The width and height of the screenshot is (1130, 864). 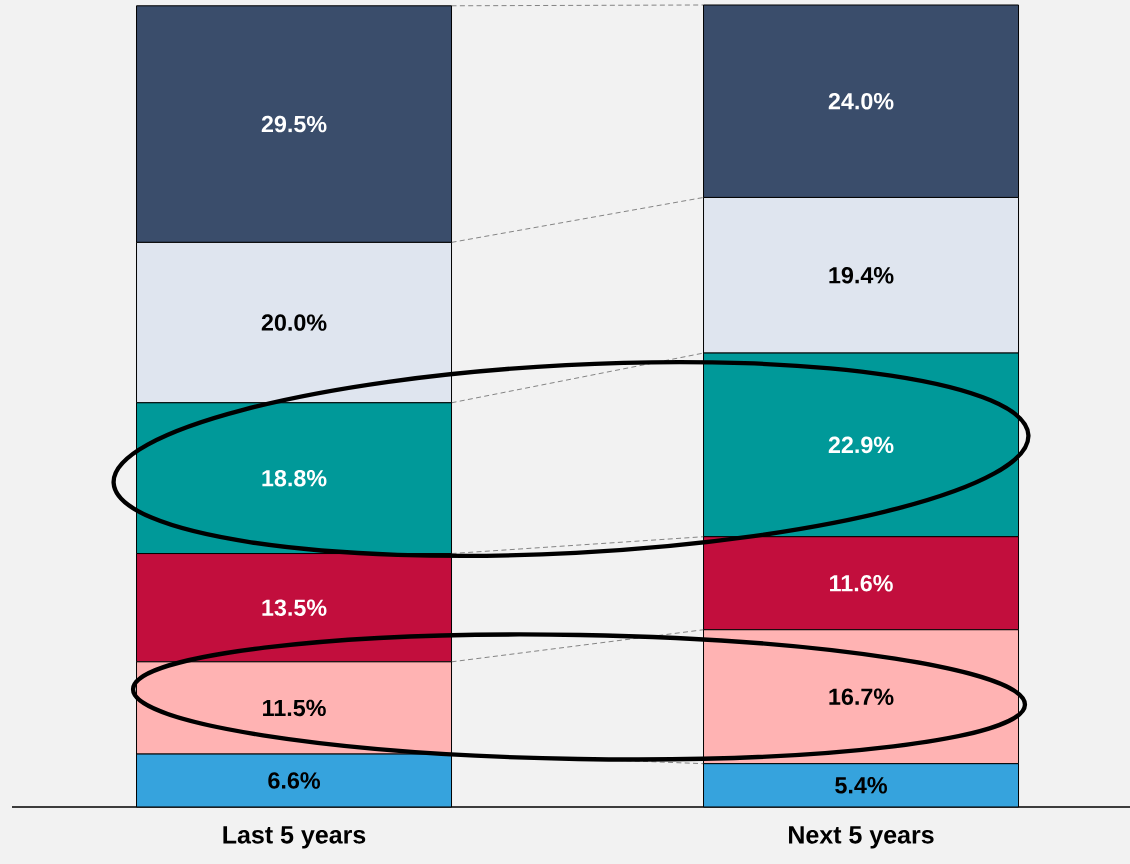 I want to click on x-tick-label: Last 5 years, so click(x=294, y=837).